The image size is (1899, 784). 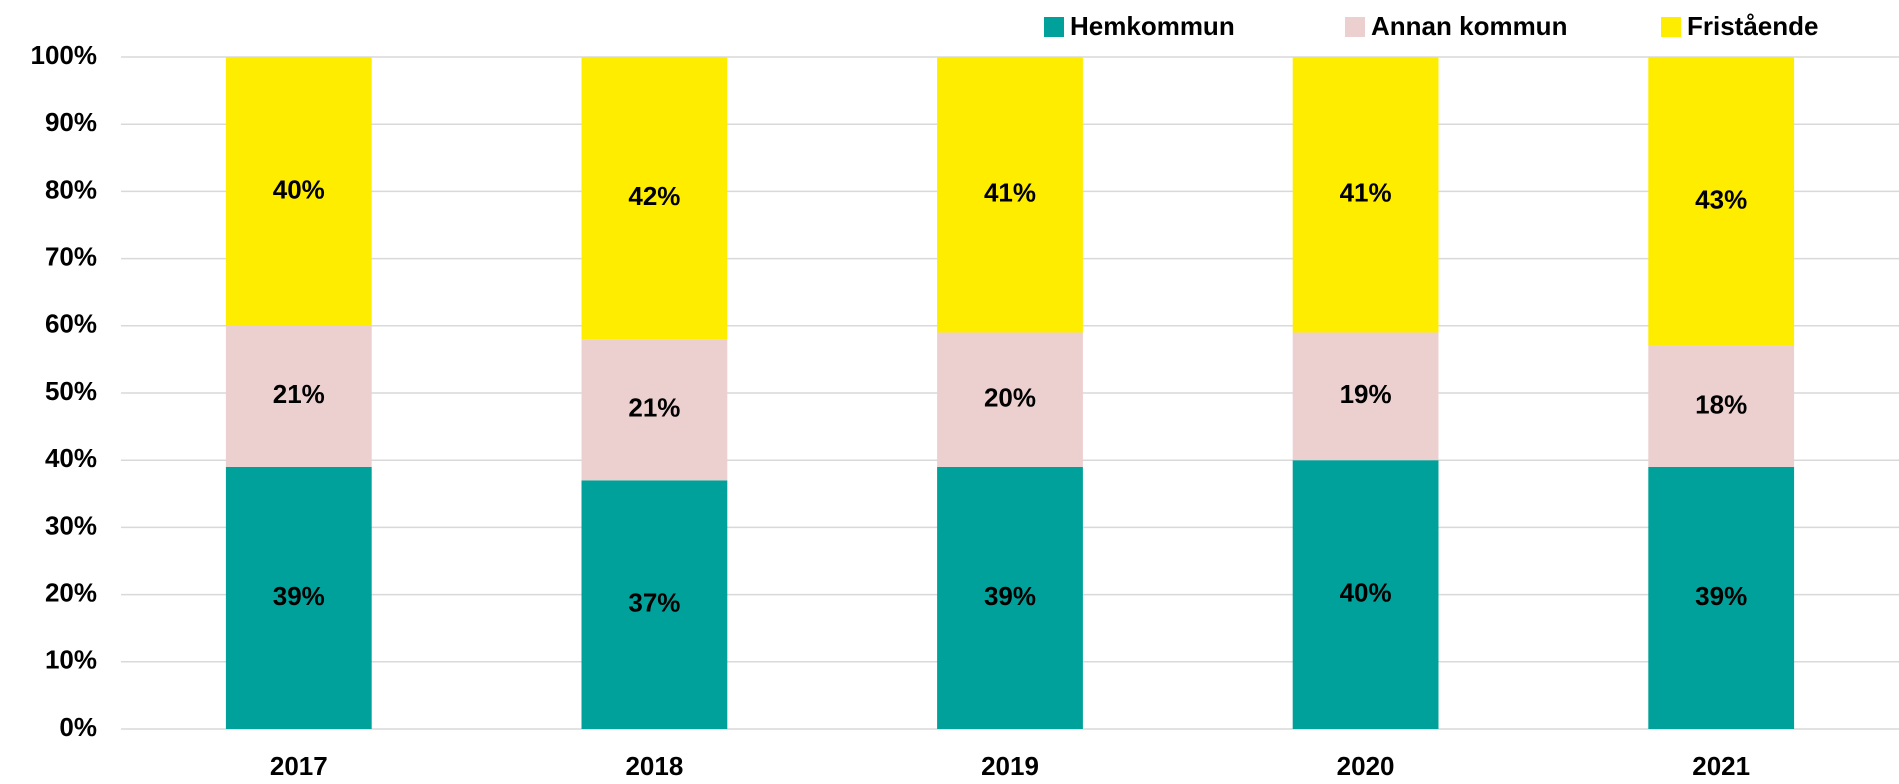 What do you see at coordinates (71, 592) in the screenshot?
I see `y-tick-label: 20%` at bounding box center [71, 592].